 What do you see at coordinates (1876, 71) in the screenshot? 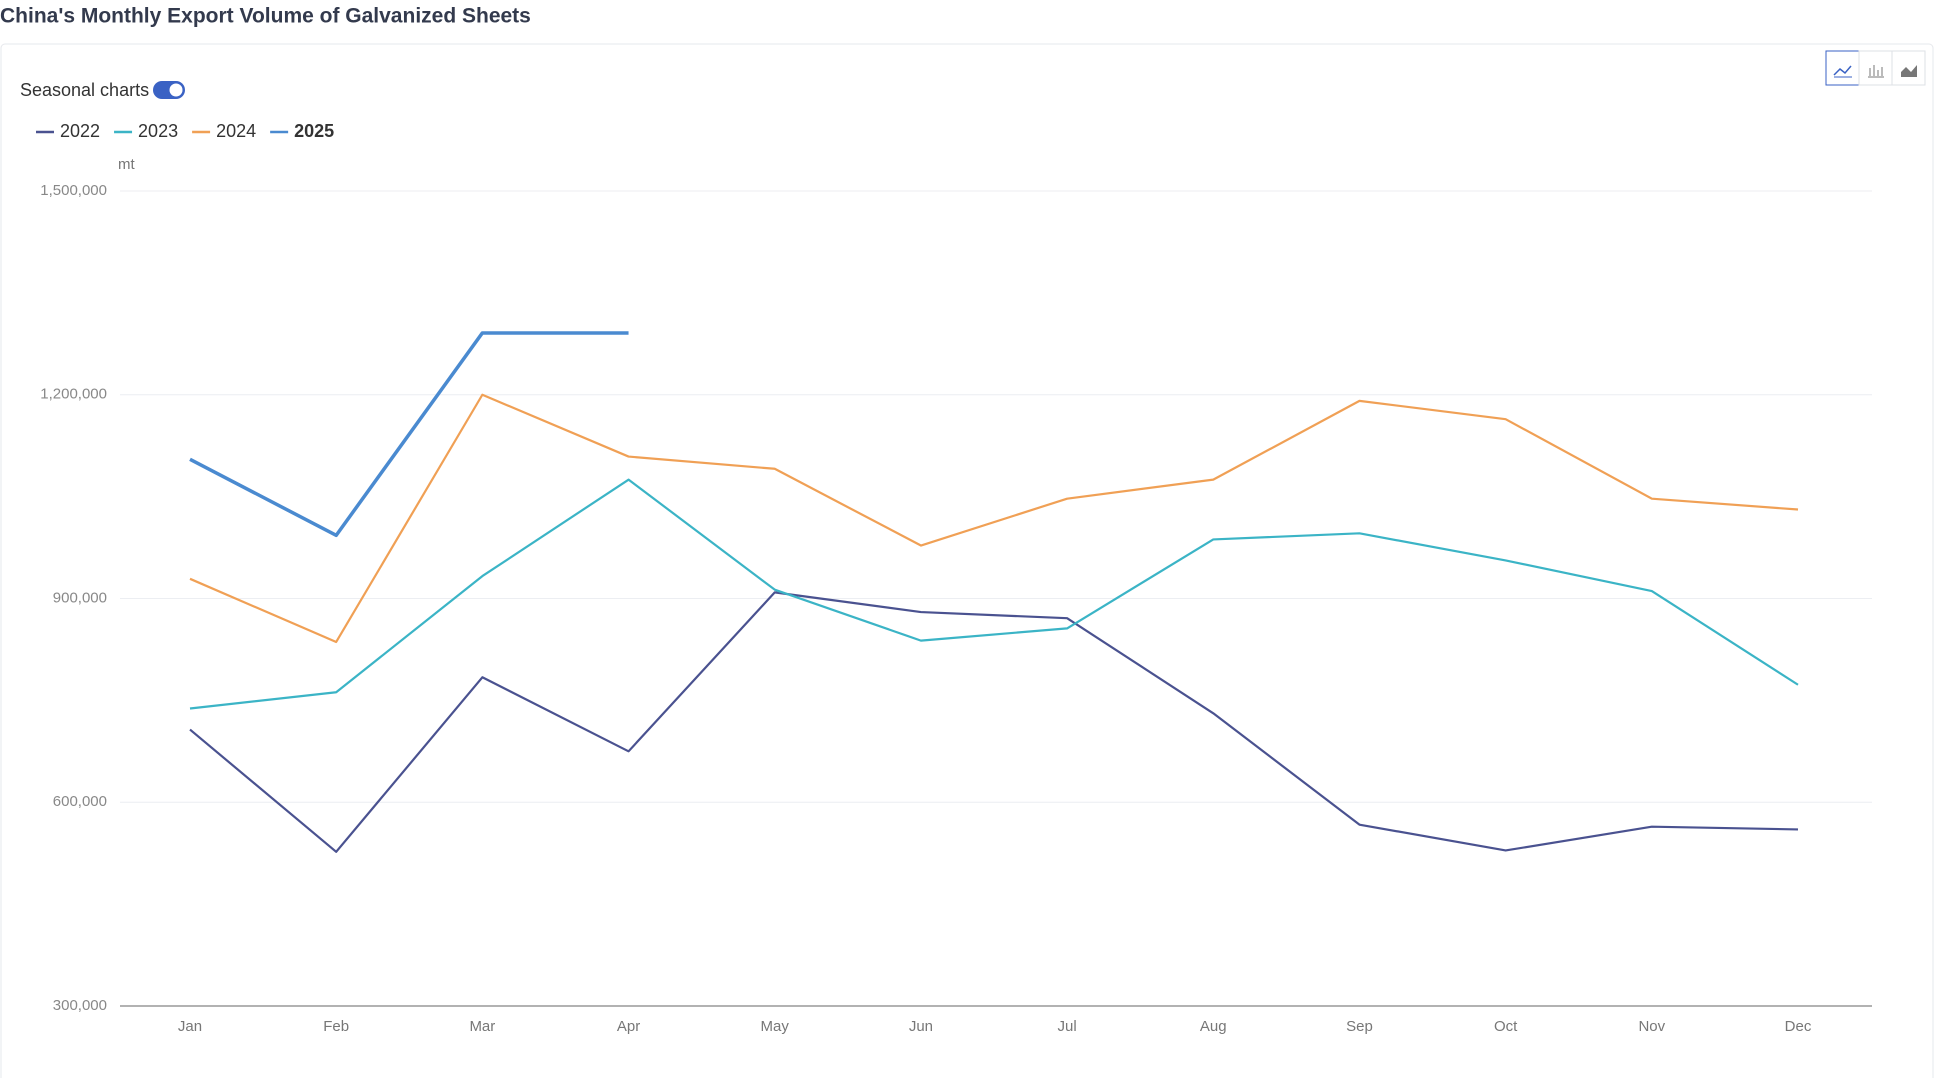
I see `bar-icon` at bounding box center [1876, 71].